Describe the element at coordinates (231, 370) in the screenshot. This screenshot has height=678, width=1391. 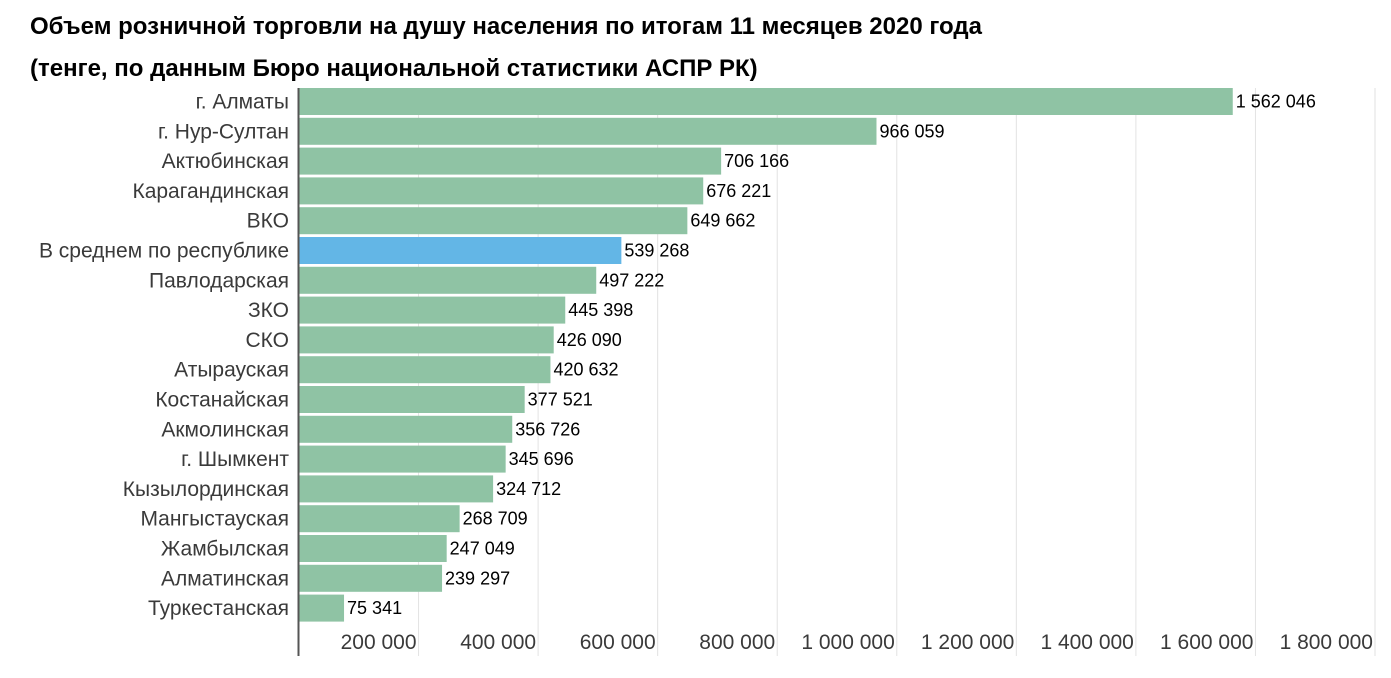
I see `category-label: Атырауская` at that location.